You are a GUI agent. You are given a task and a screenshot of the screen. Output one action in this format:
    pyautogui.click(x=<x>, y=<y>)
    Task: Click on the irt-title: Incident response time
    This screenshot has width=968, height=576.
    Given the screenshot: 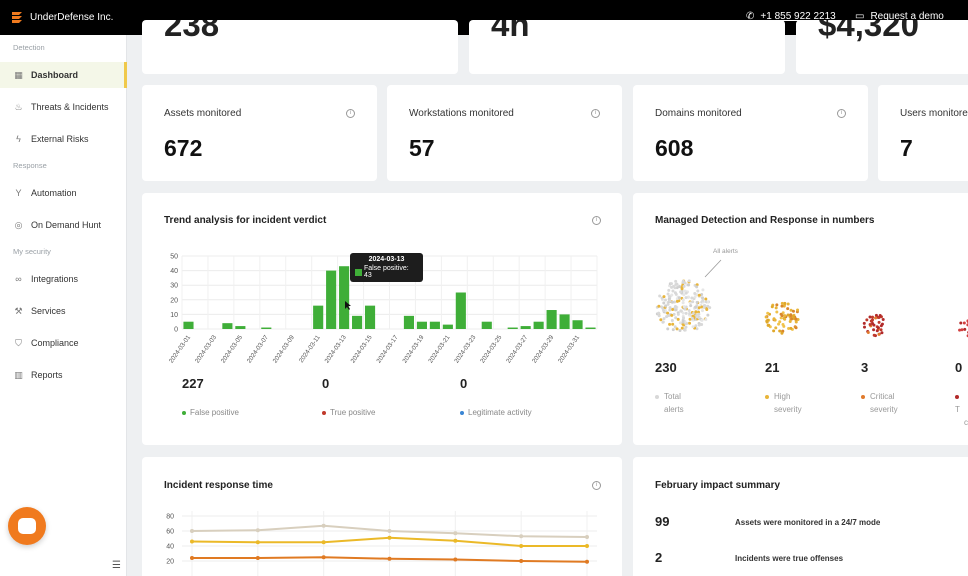 What is the action you would take?
    pyautogui.click(x=218, y=485)
    